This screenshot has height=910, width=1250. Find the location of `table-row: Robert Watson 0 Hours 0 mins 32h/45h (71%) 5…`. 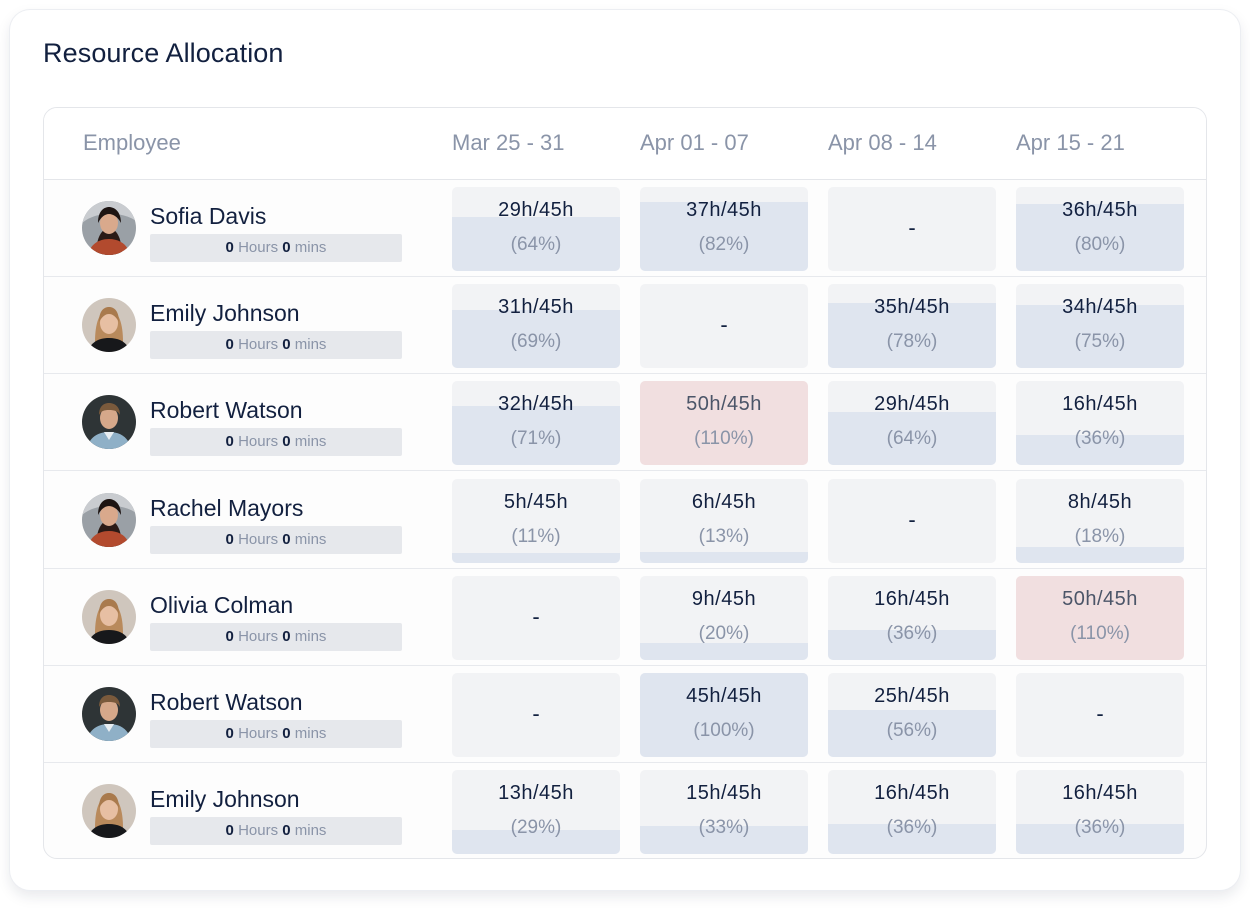

table-row: Robert Watson 0 Hours 0 mins 32h/45h (71%) 5… is located at coordinates (625, 423).